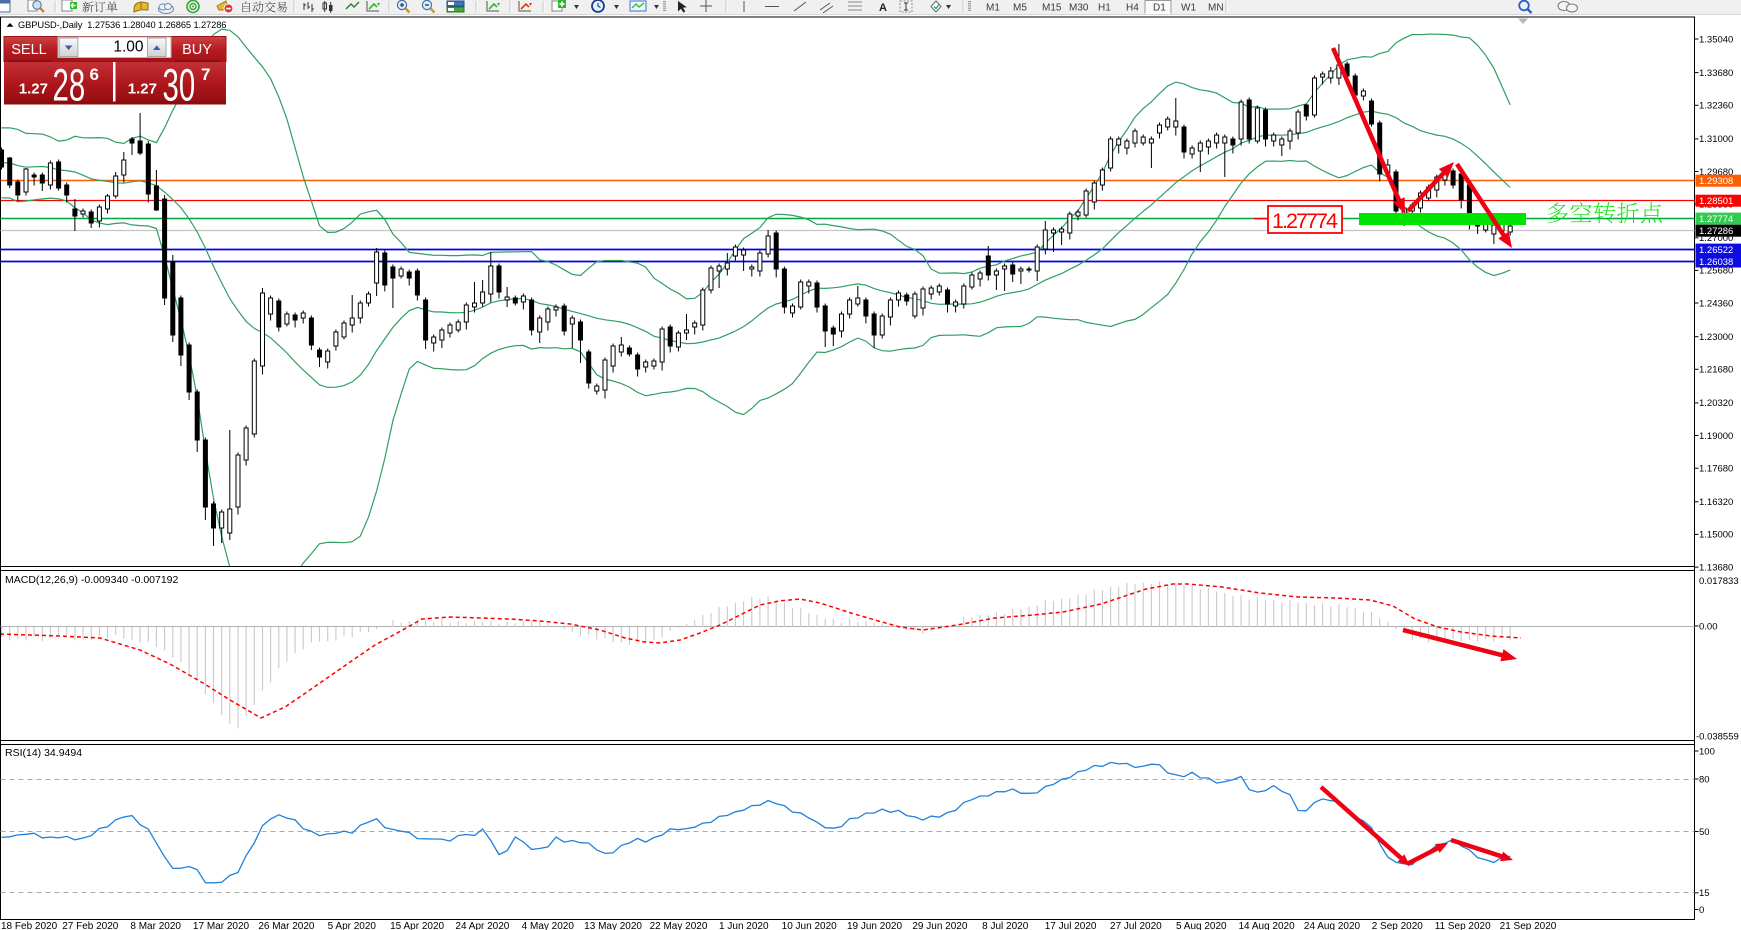  Describe the element at coordinates (1719, 581) in the screenshot. I see `svg-text: 0.017833` at that location.